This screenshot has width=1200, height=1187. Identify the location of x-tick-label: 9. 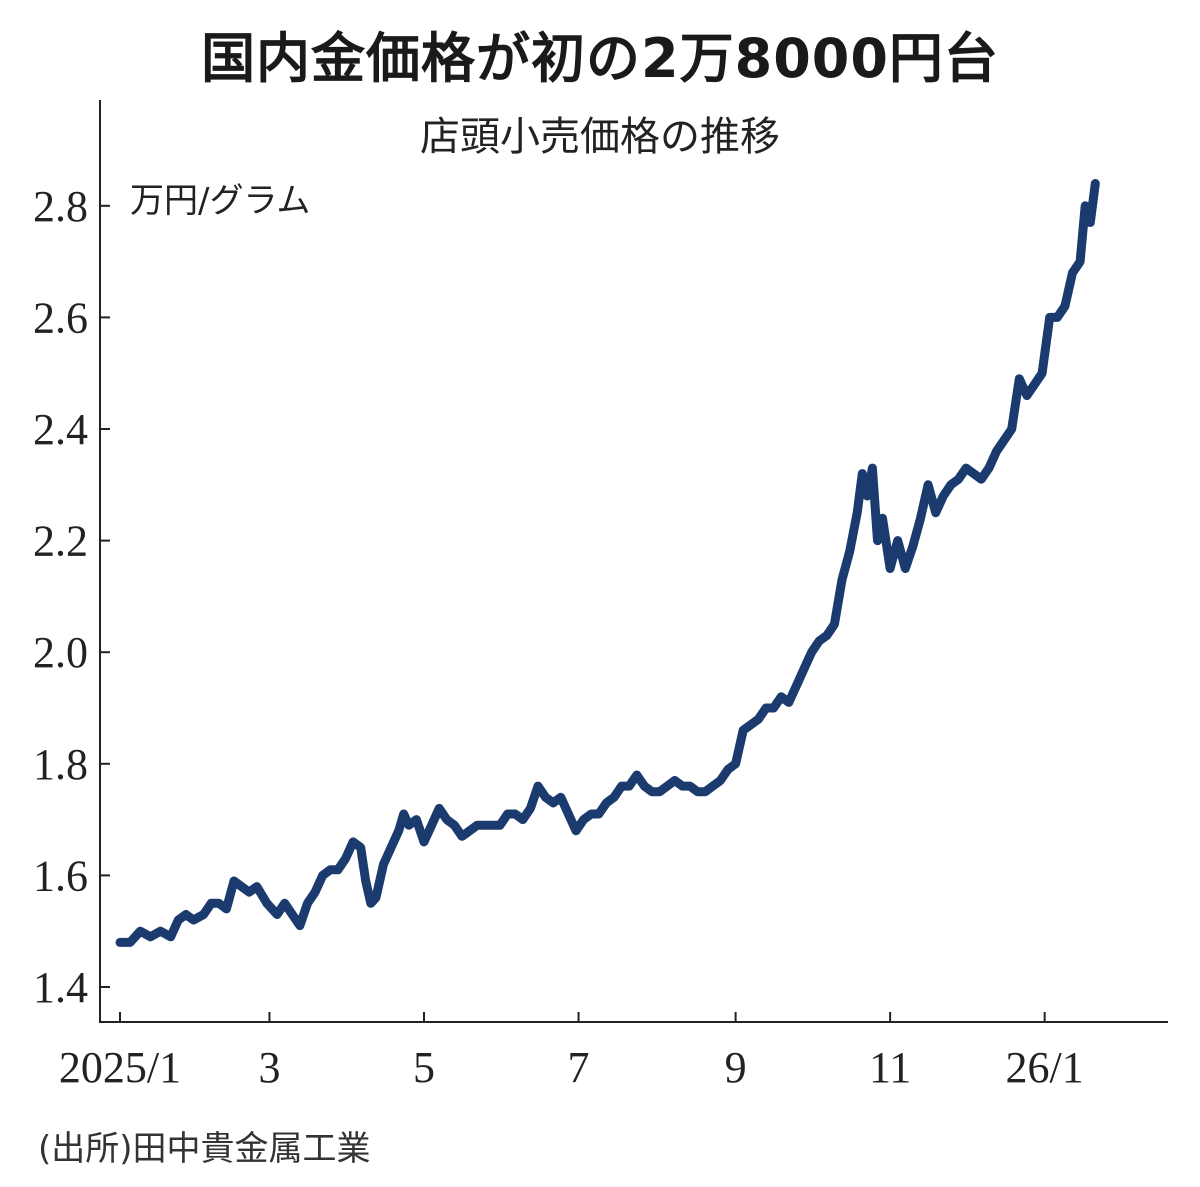
(736, 1067).